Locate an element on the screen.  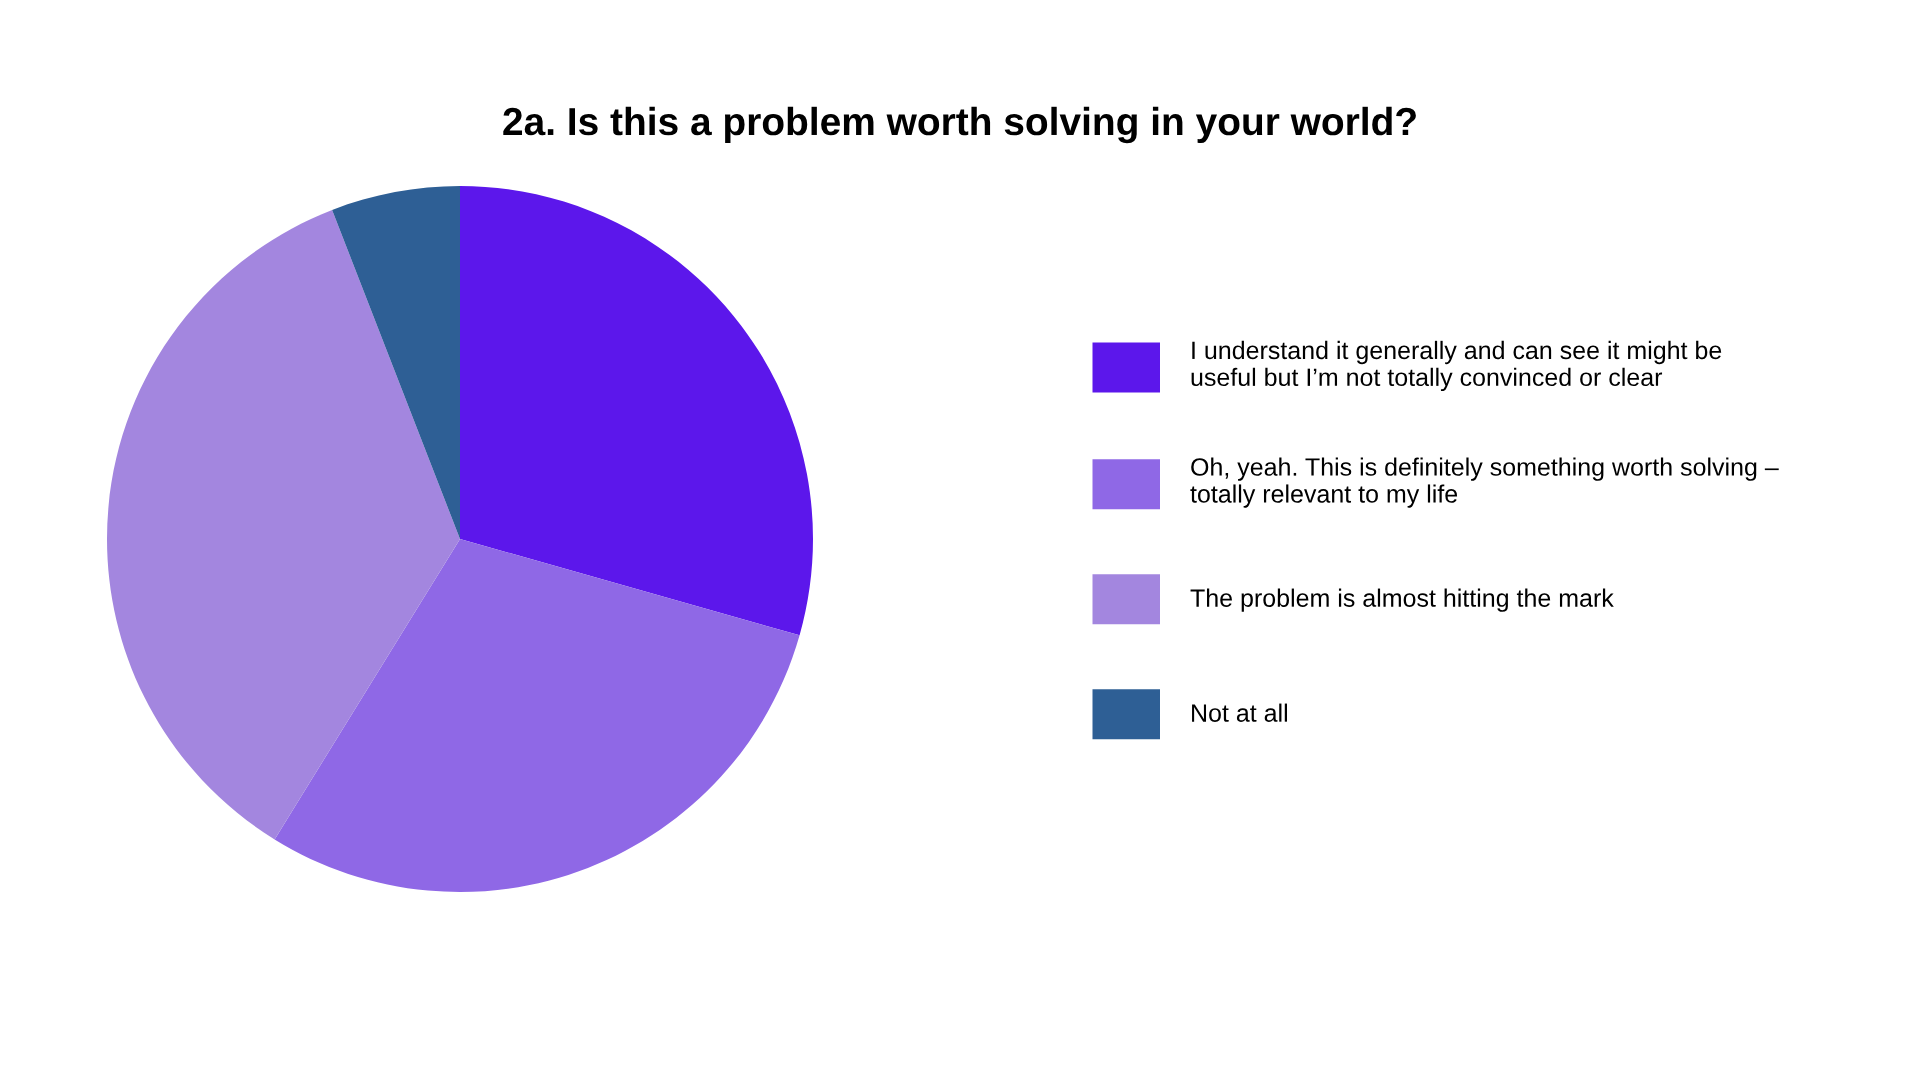
legend-label: The problem is almost hitting the mark is located at coordinates (1402, 600).